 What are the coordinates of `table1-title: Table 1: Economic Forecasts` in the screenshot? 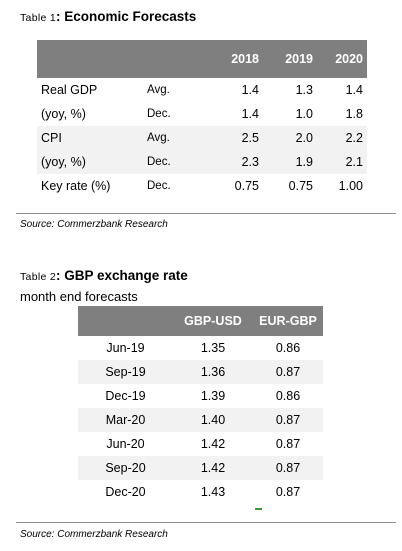 It's located at (108, 16).